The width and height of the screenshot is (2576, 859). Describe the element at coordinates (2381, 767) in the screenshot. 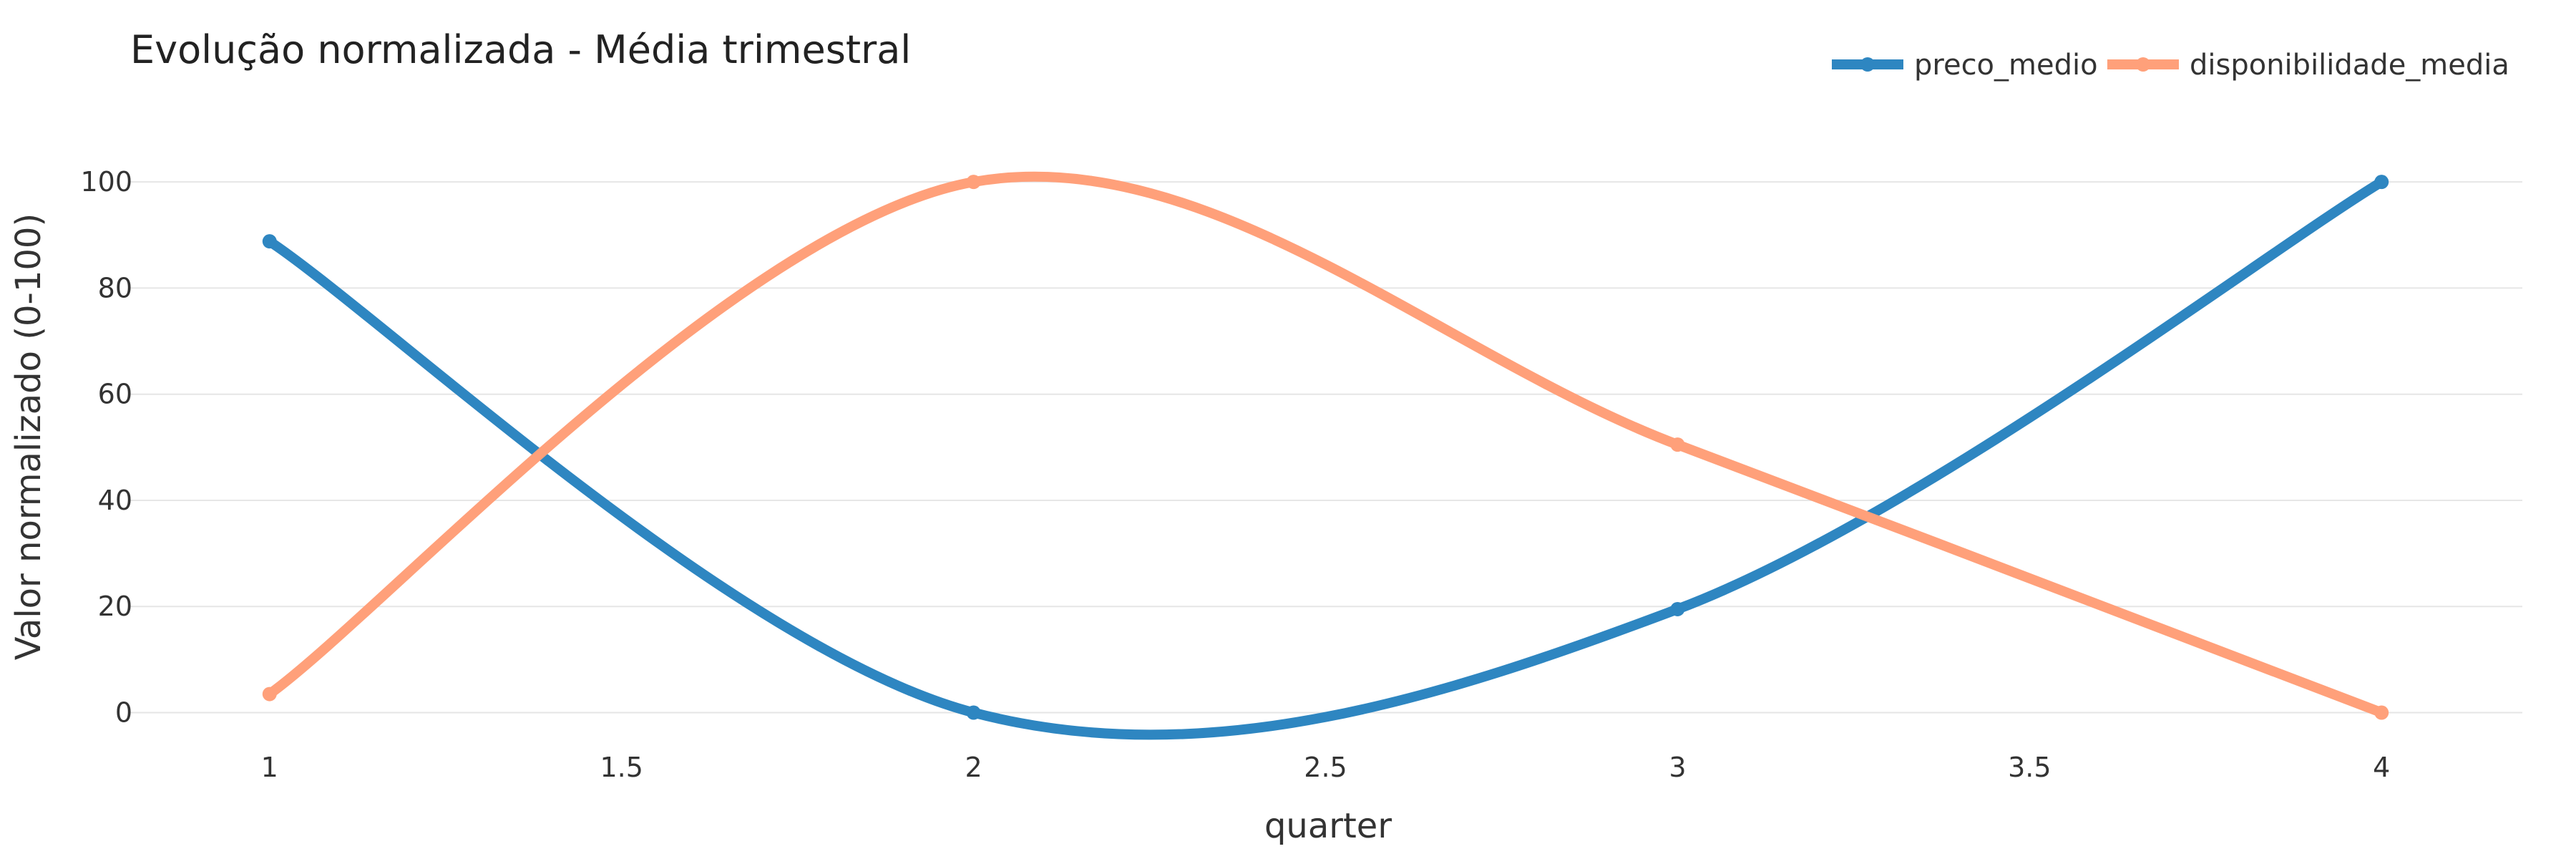

I see `x-tick-label: 4` at that location.